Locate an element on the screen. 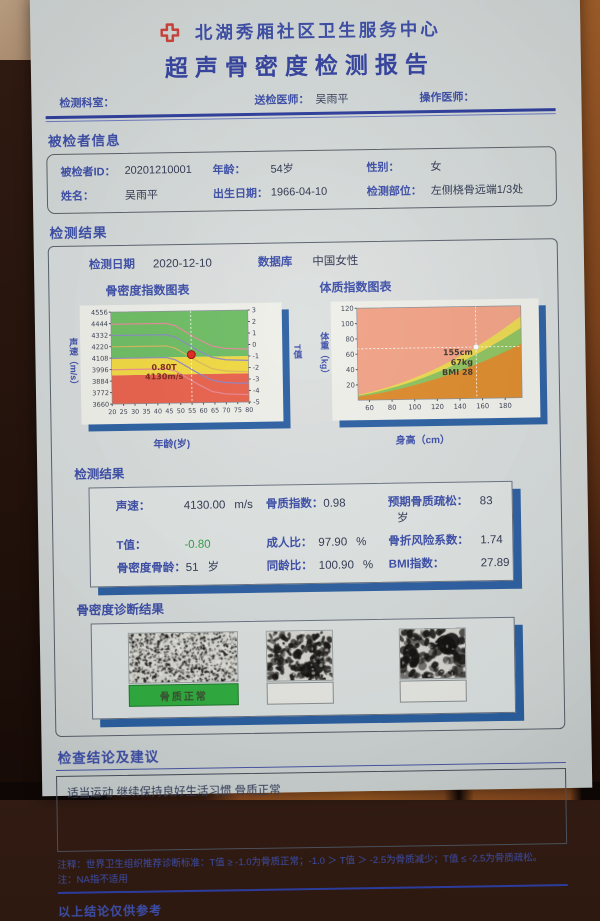 The width and height of the screenshot is (600, 921). measurement-label: BMI指数： is located at coordinates (435, 562).